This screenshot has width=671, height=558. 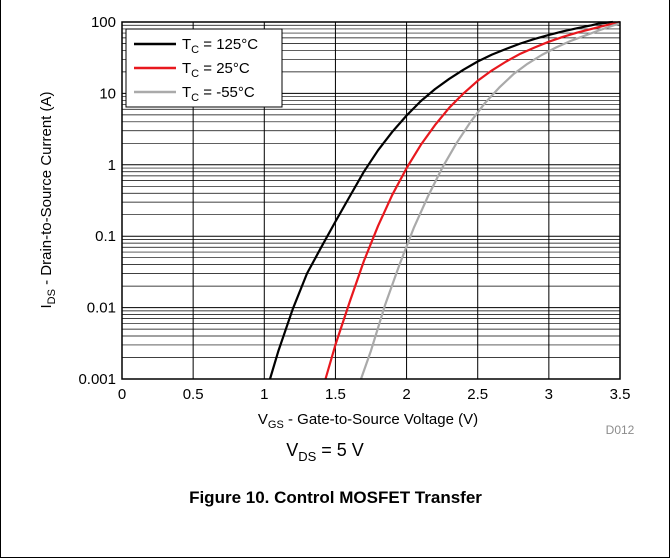 What do you see at coordinates (103, 22) in the screenshot?
I see `y-tick-label: 100` at bounding box center [103, 22].